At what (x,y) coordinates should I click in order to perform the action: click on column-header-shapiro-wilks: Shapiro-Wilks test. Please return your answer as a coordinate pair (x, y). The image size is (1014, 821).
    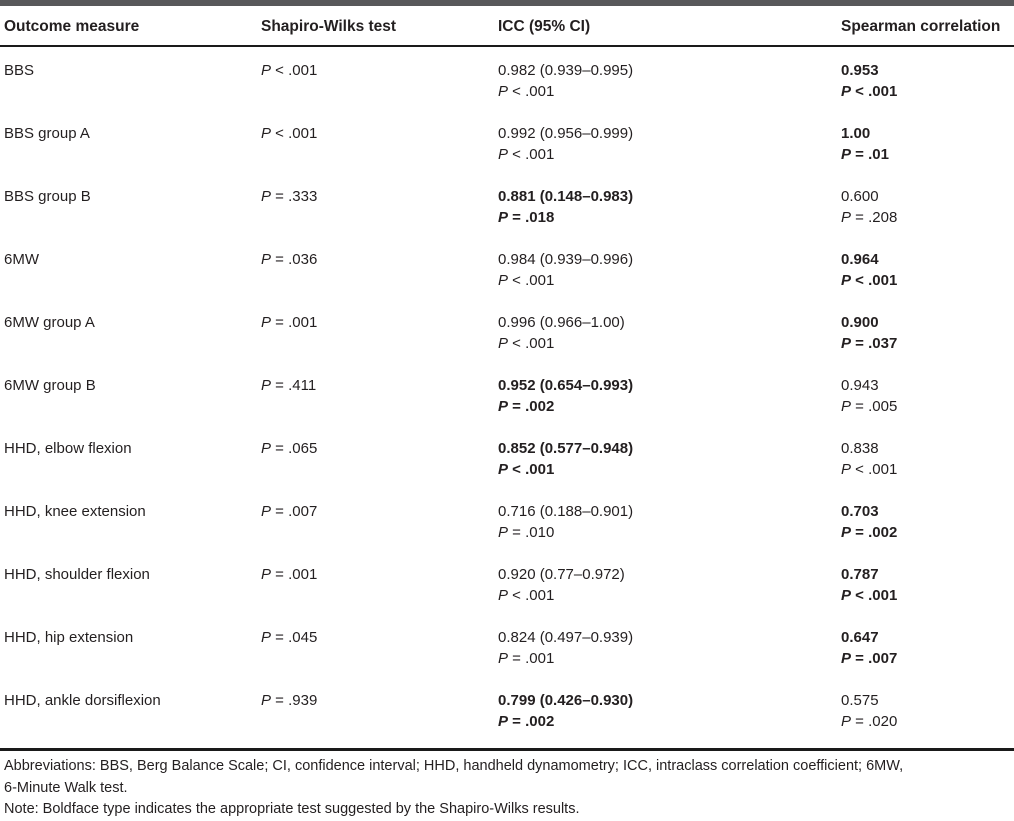
    Looking at the image, I should click on (379, 26).